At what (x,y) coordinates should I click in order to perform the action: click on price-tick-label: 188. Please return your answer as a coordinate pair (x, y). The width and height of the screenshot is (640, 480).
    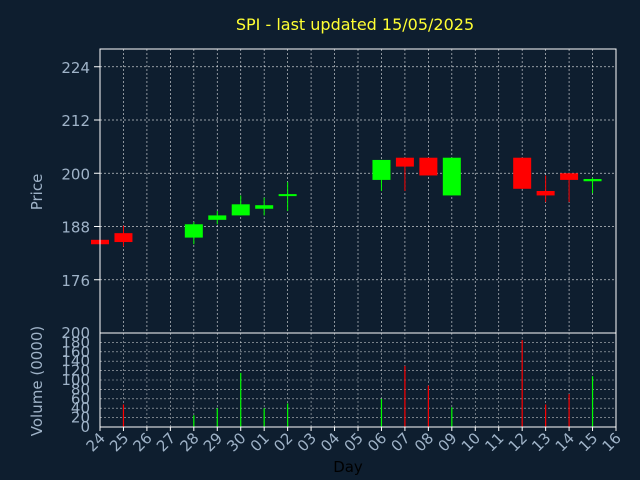
    Looking at the image, I should click on (75, 228).